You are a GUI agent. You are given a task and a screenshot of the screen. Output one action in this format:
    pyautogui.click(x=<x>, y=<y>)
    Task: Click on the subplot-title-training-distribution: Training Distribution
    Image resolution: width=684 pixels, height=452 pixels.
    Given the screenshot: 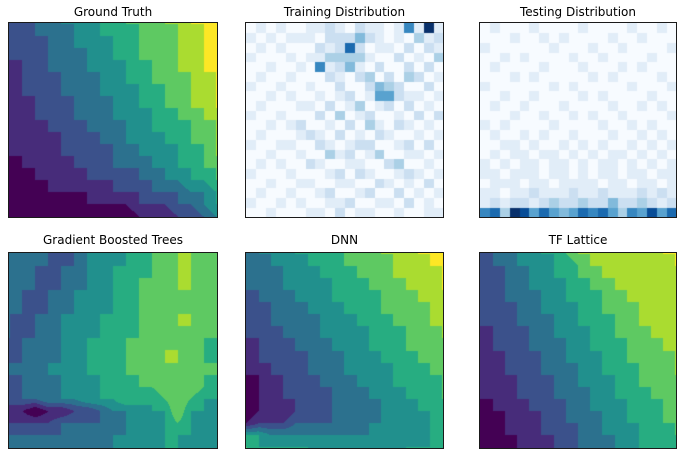 What is the action you would take?
    pyautogui.click(x=344, y=12)
    